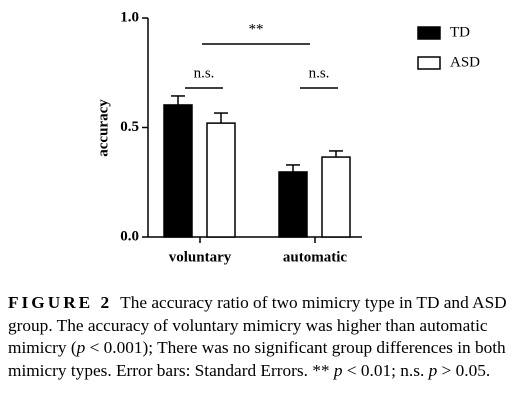 Image resolution: width=531 pixels, height=420 pixels. Describe the element at coordinates (129, 17) in the screenshot. I see `y-tick-label: 1.0` at that location.